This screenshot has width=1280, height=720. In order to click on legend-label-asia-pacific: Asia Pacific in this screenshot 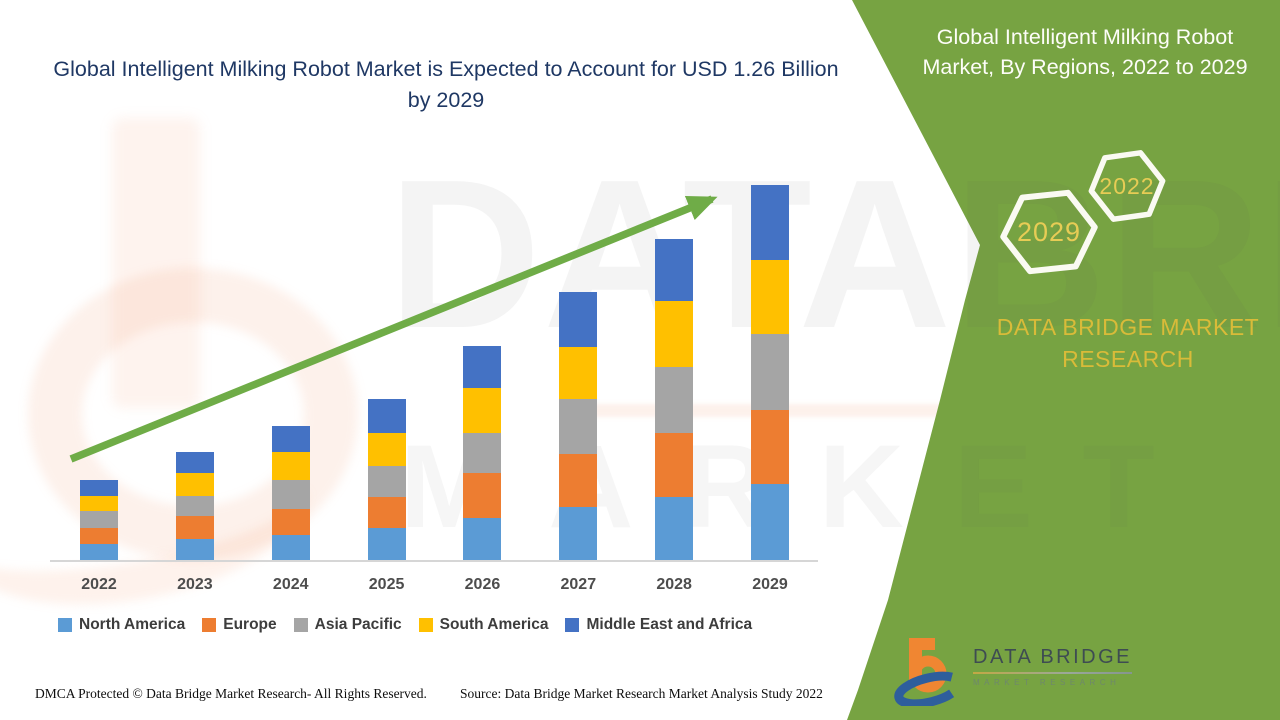, I will do `click(358, 624)`.